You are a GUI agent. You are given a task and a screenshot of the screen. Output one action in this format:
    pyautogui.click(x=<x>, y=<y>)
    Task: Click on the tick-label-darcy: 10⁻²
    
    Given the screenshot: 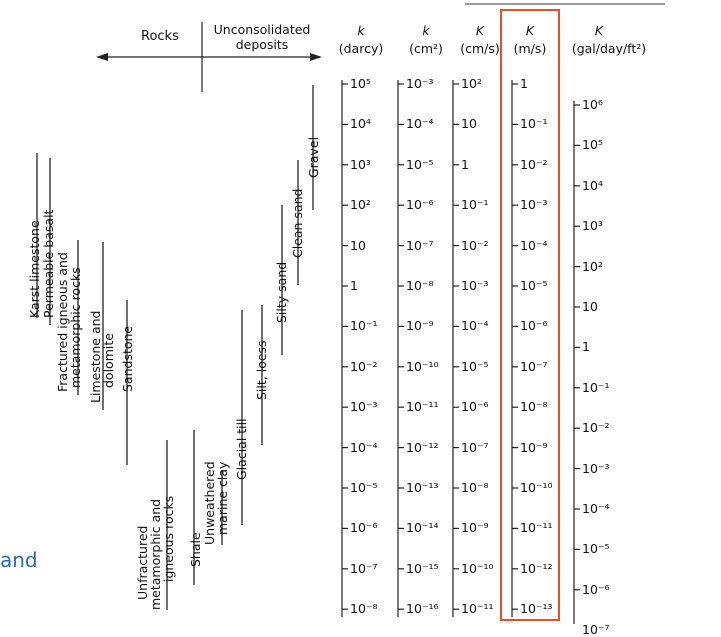 What is the action you would take?
    pyautogui.click(x=364, y=366)
    